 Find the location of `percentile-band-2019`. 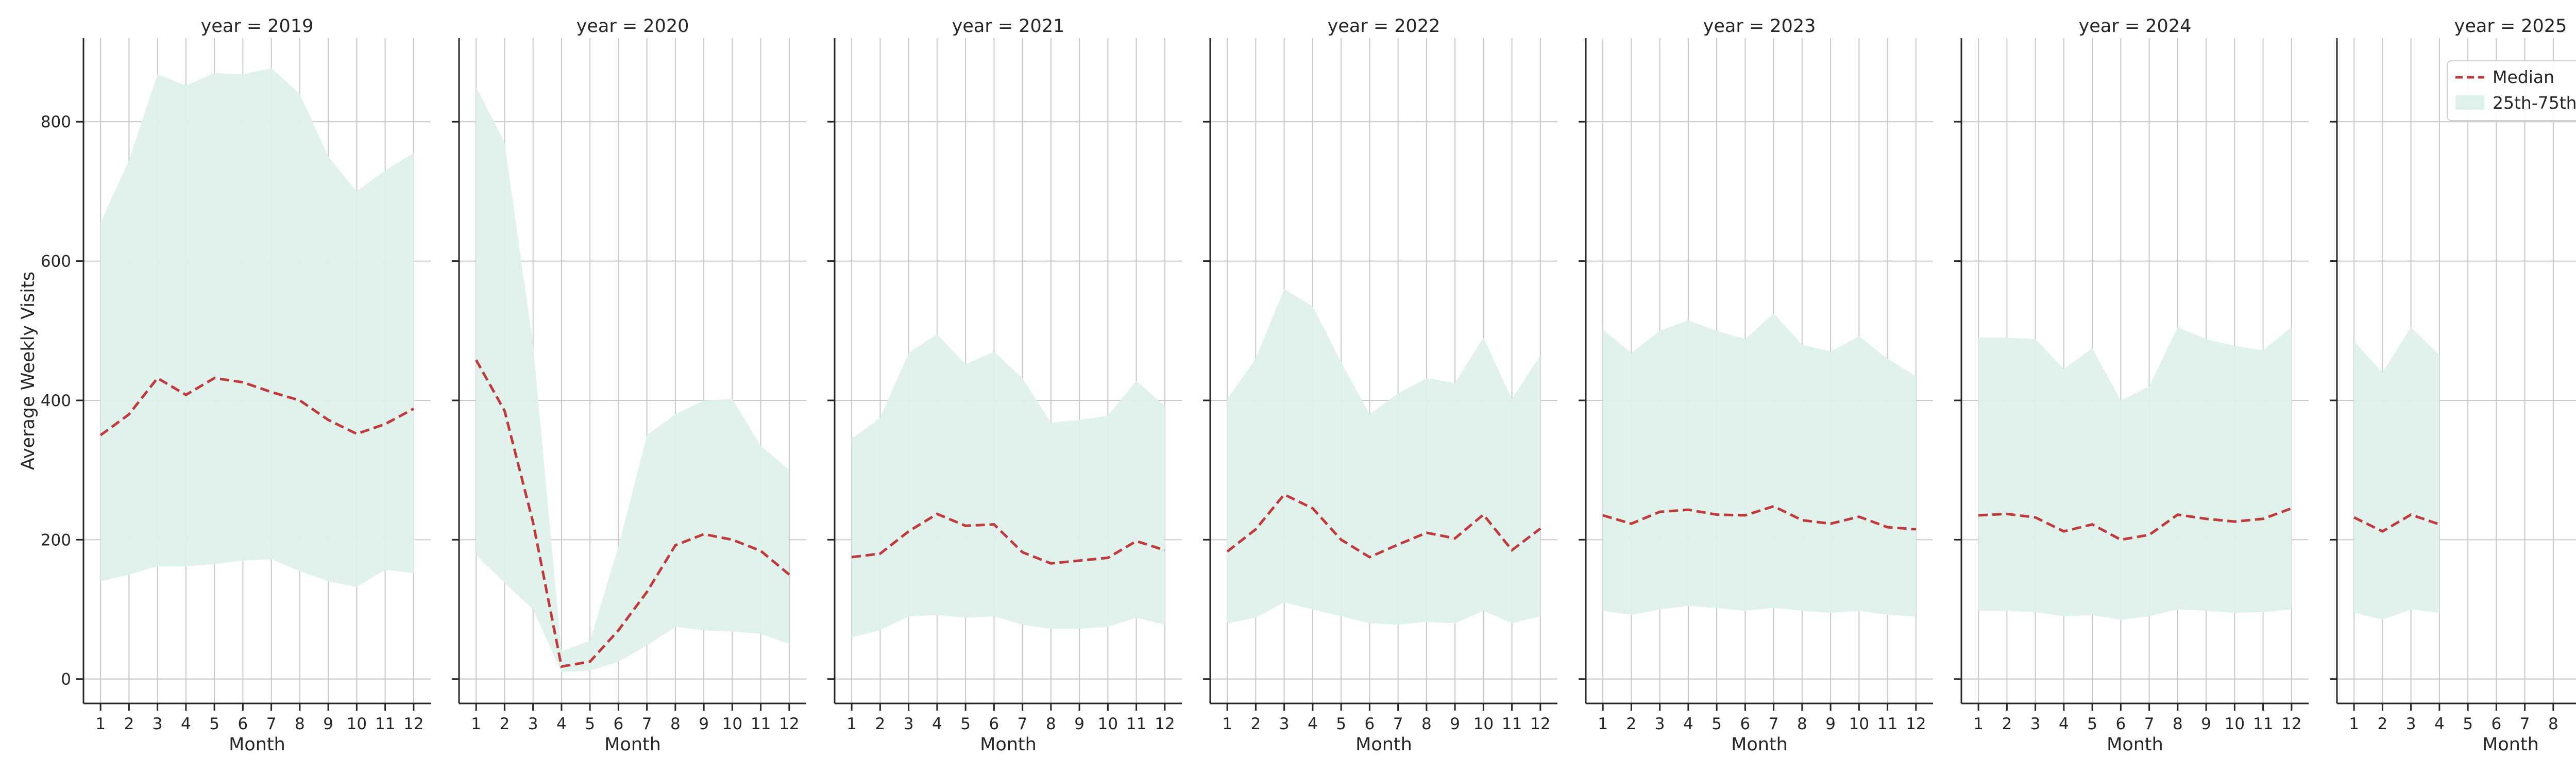

percentile-band-2019 is located at coordinates (257, 327).